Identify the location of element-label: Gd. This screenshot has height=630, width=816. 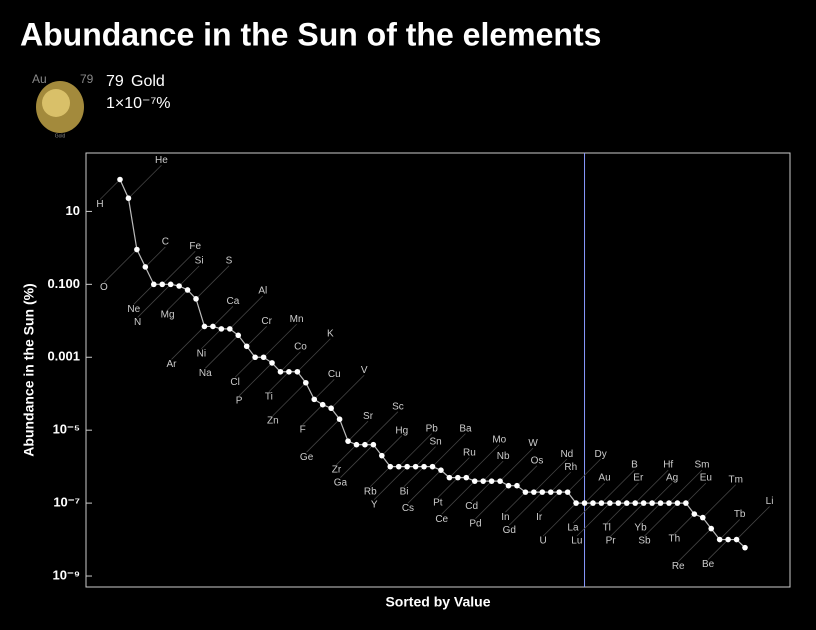
(509, 530).